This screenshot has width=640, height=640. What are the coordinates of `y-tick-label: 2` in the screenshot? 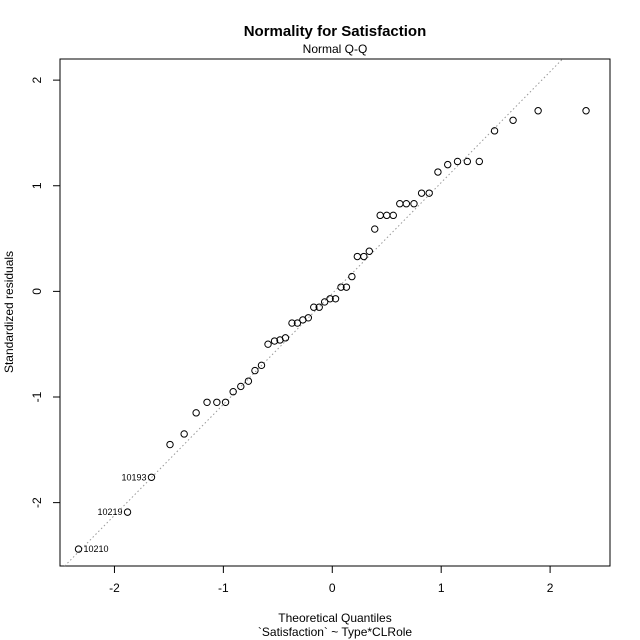 It's located at (37, 79).